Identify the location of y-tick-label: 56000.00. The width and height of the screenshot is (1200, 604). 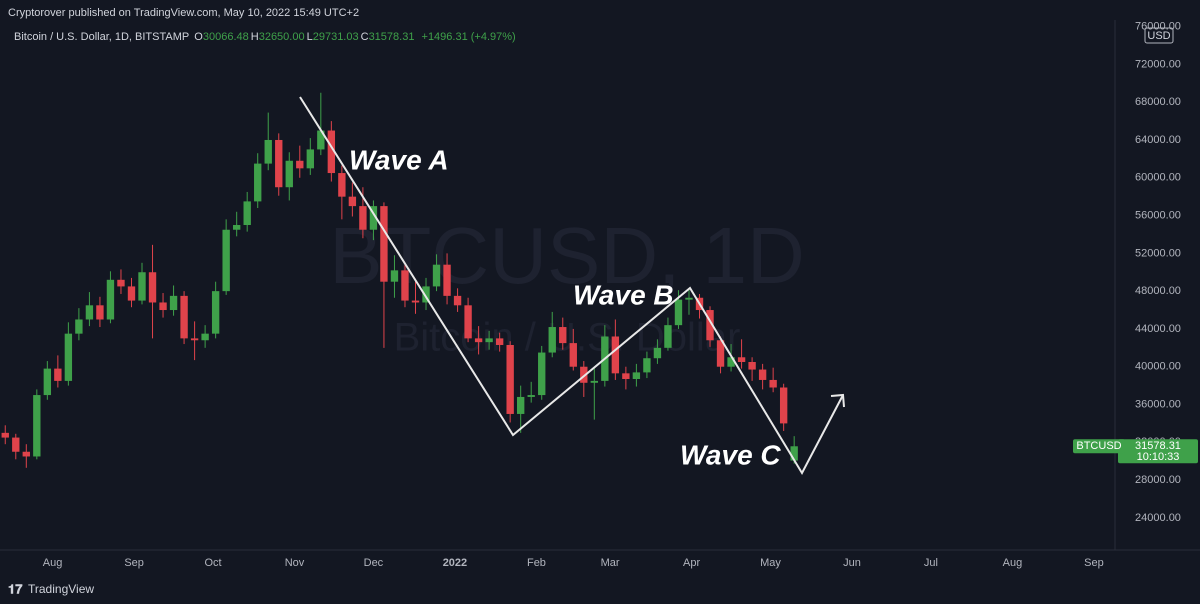
(1158, 215).